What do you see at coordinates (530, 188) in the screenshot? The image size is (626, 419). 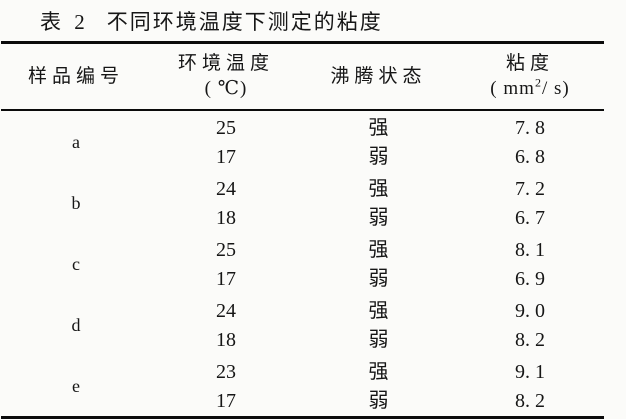 I see `viscosity-cell: 7. 2` at bounding box center [530, 188].